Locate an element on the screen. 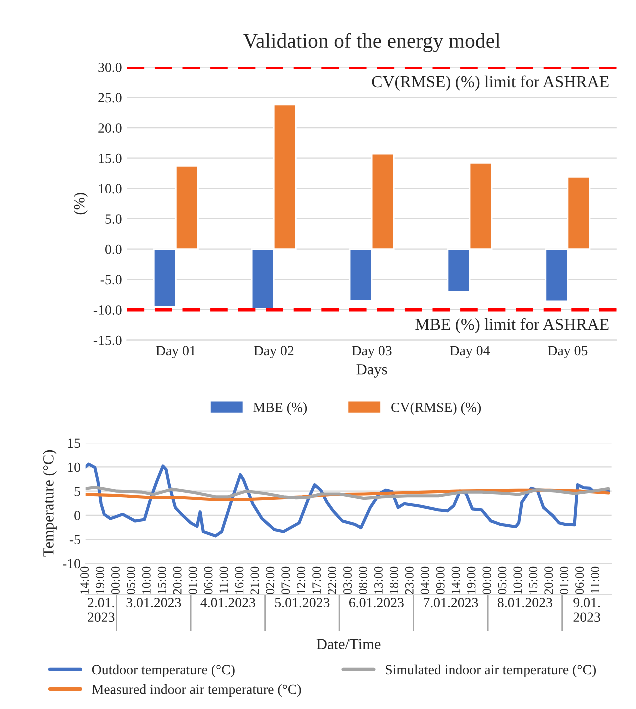 The height and width of the screenshot is (709, 636). x-tick-label: 13:00 is located at coordinates (378, 580).